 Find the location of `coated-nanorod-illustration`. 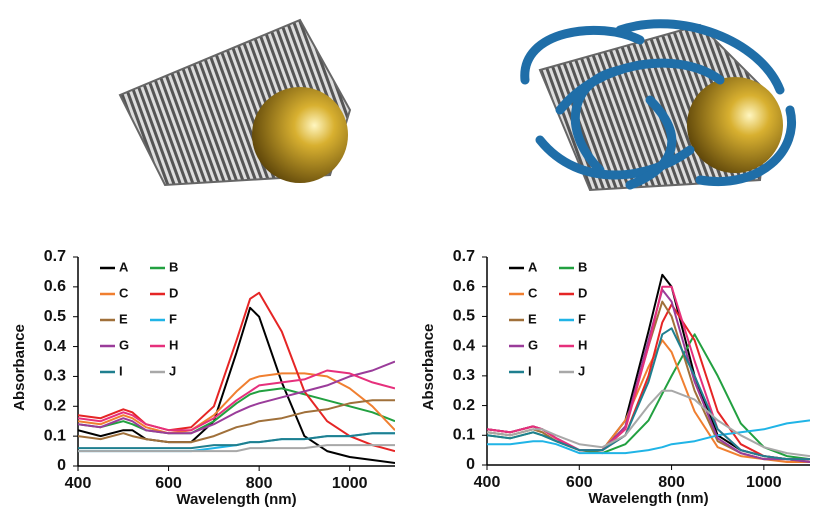

coated-nanorod-illustration is located at coordinates (658, 105).